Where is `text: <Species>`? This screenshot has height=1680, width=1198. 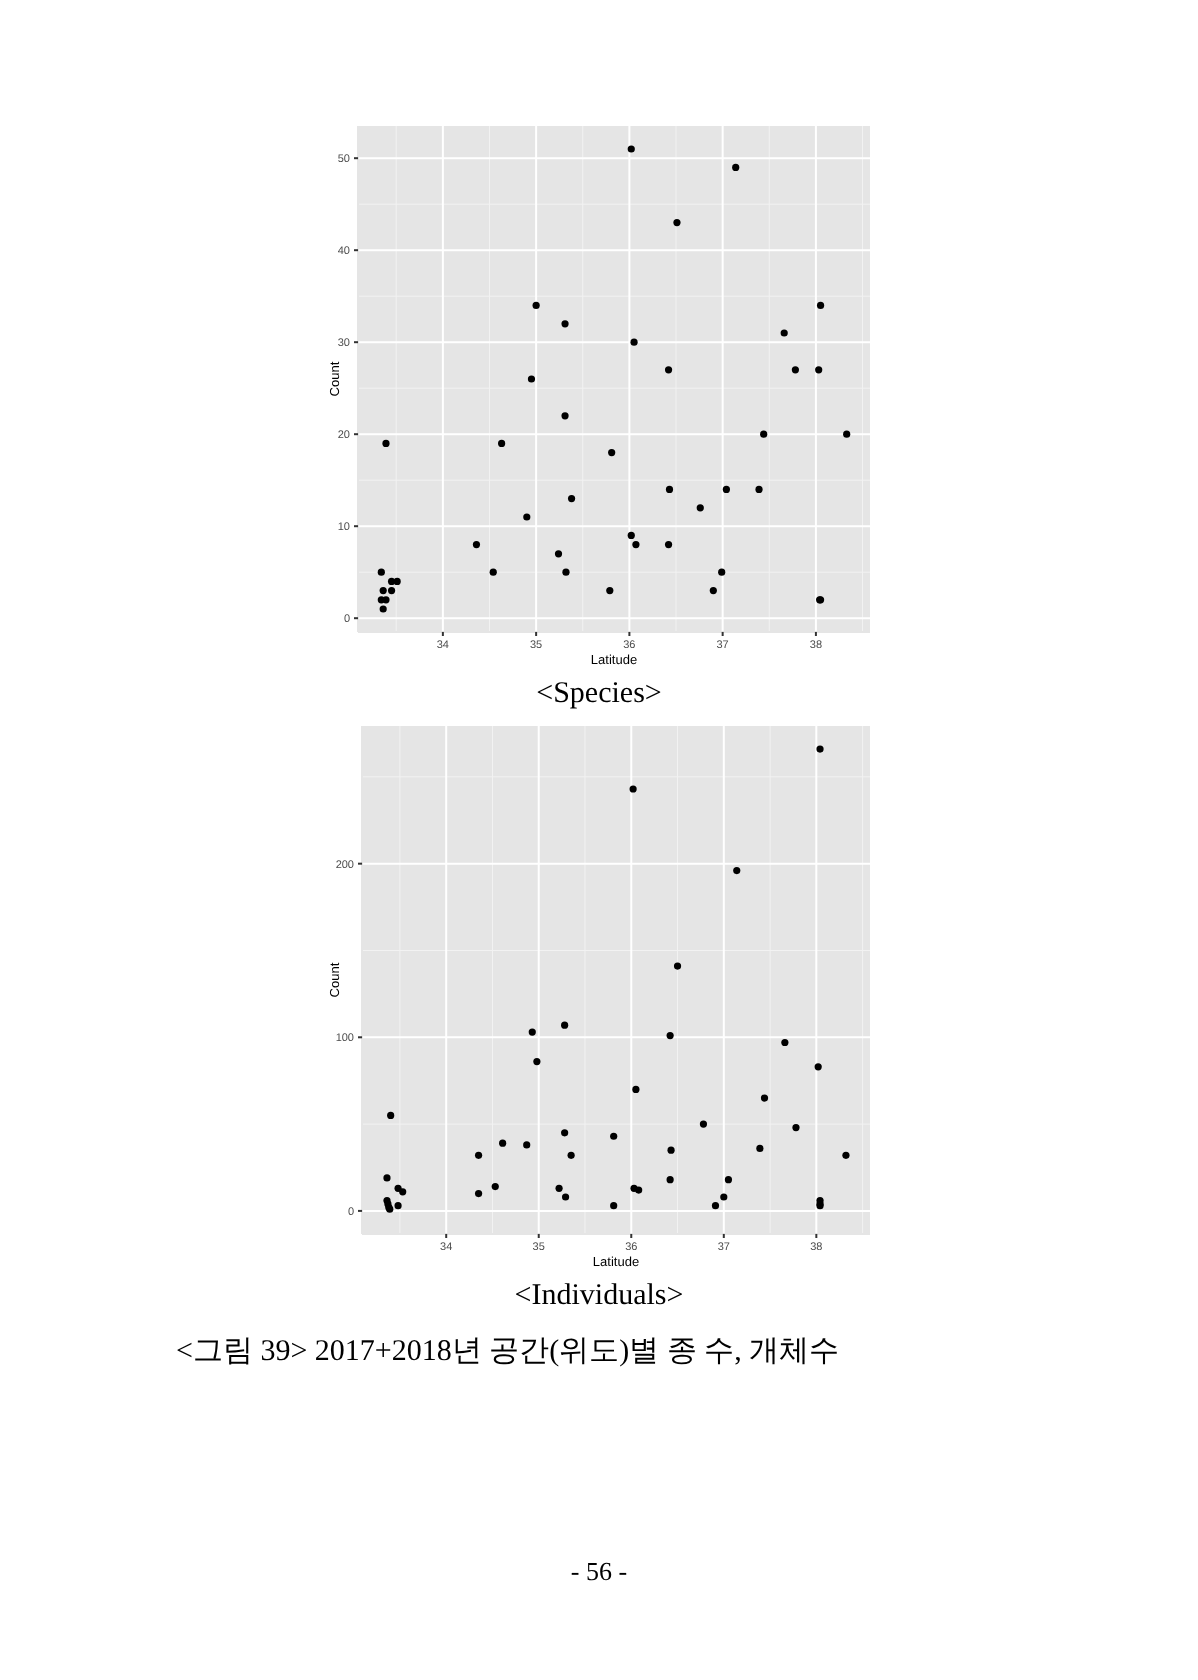
text: <Species> is located at coordinates (599, 694).